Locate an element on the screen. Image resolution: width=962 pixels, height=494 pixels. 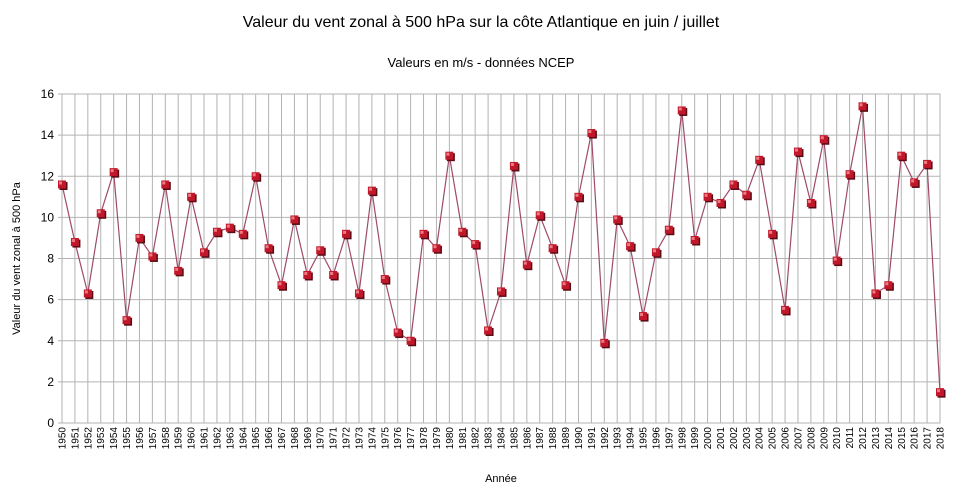
x-tick-label: 1982 is located at coordinates (476, 438).